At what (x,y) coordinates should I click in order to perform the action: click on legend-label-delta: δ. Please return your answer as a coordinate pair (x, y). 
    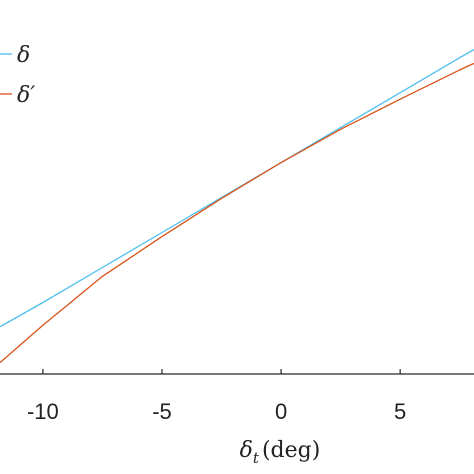
    Looking at the image, I should click on (23, 55).